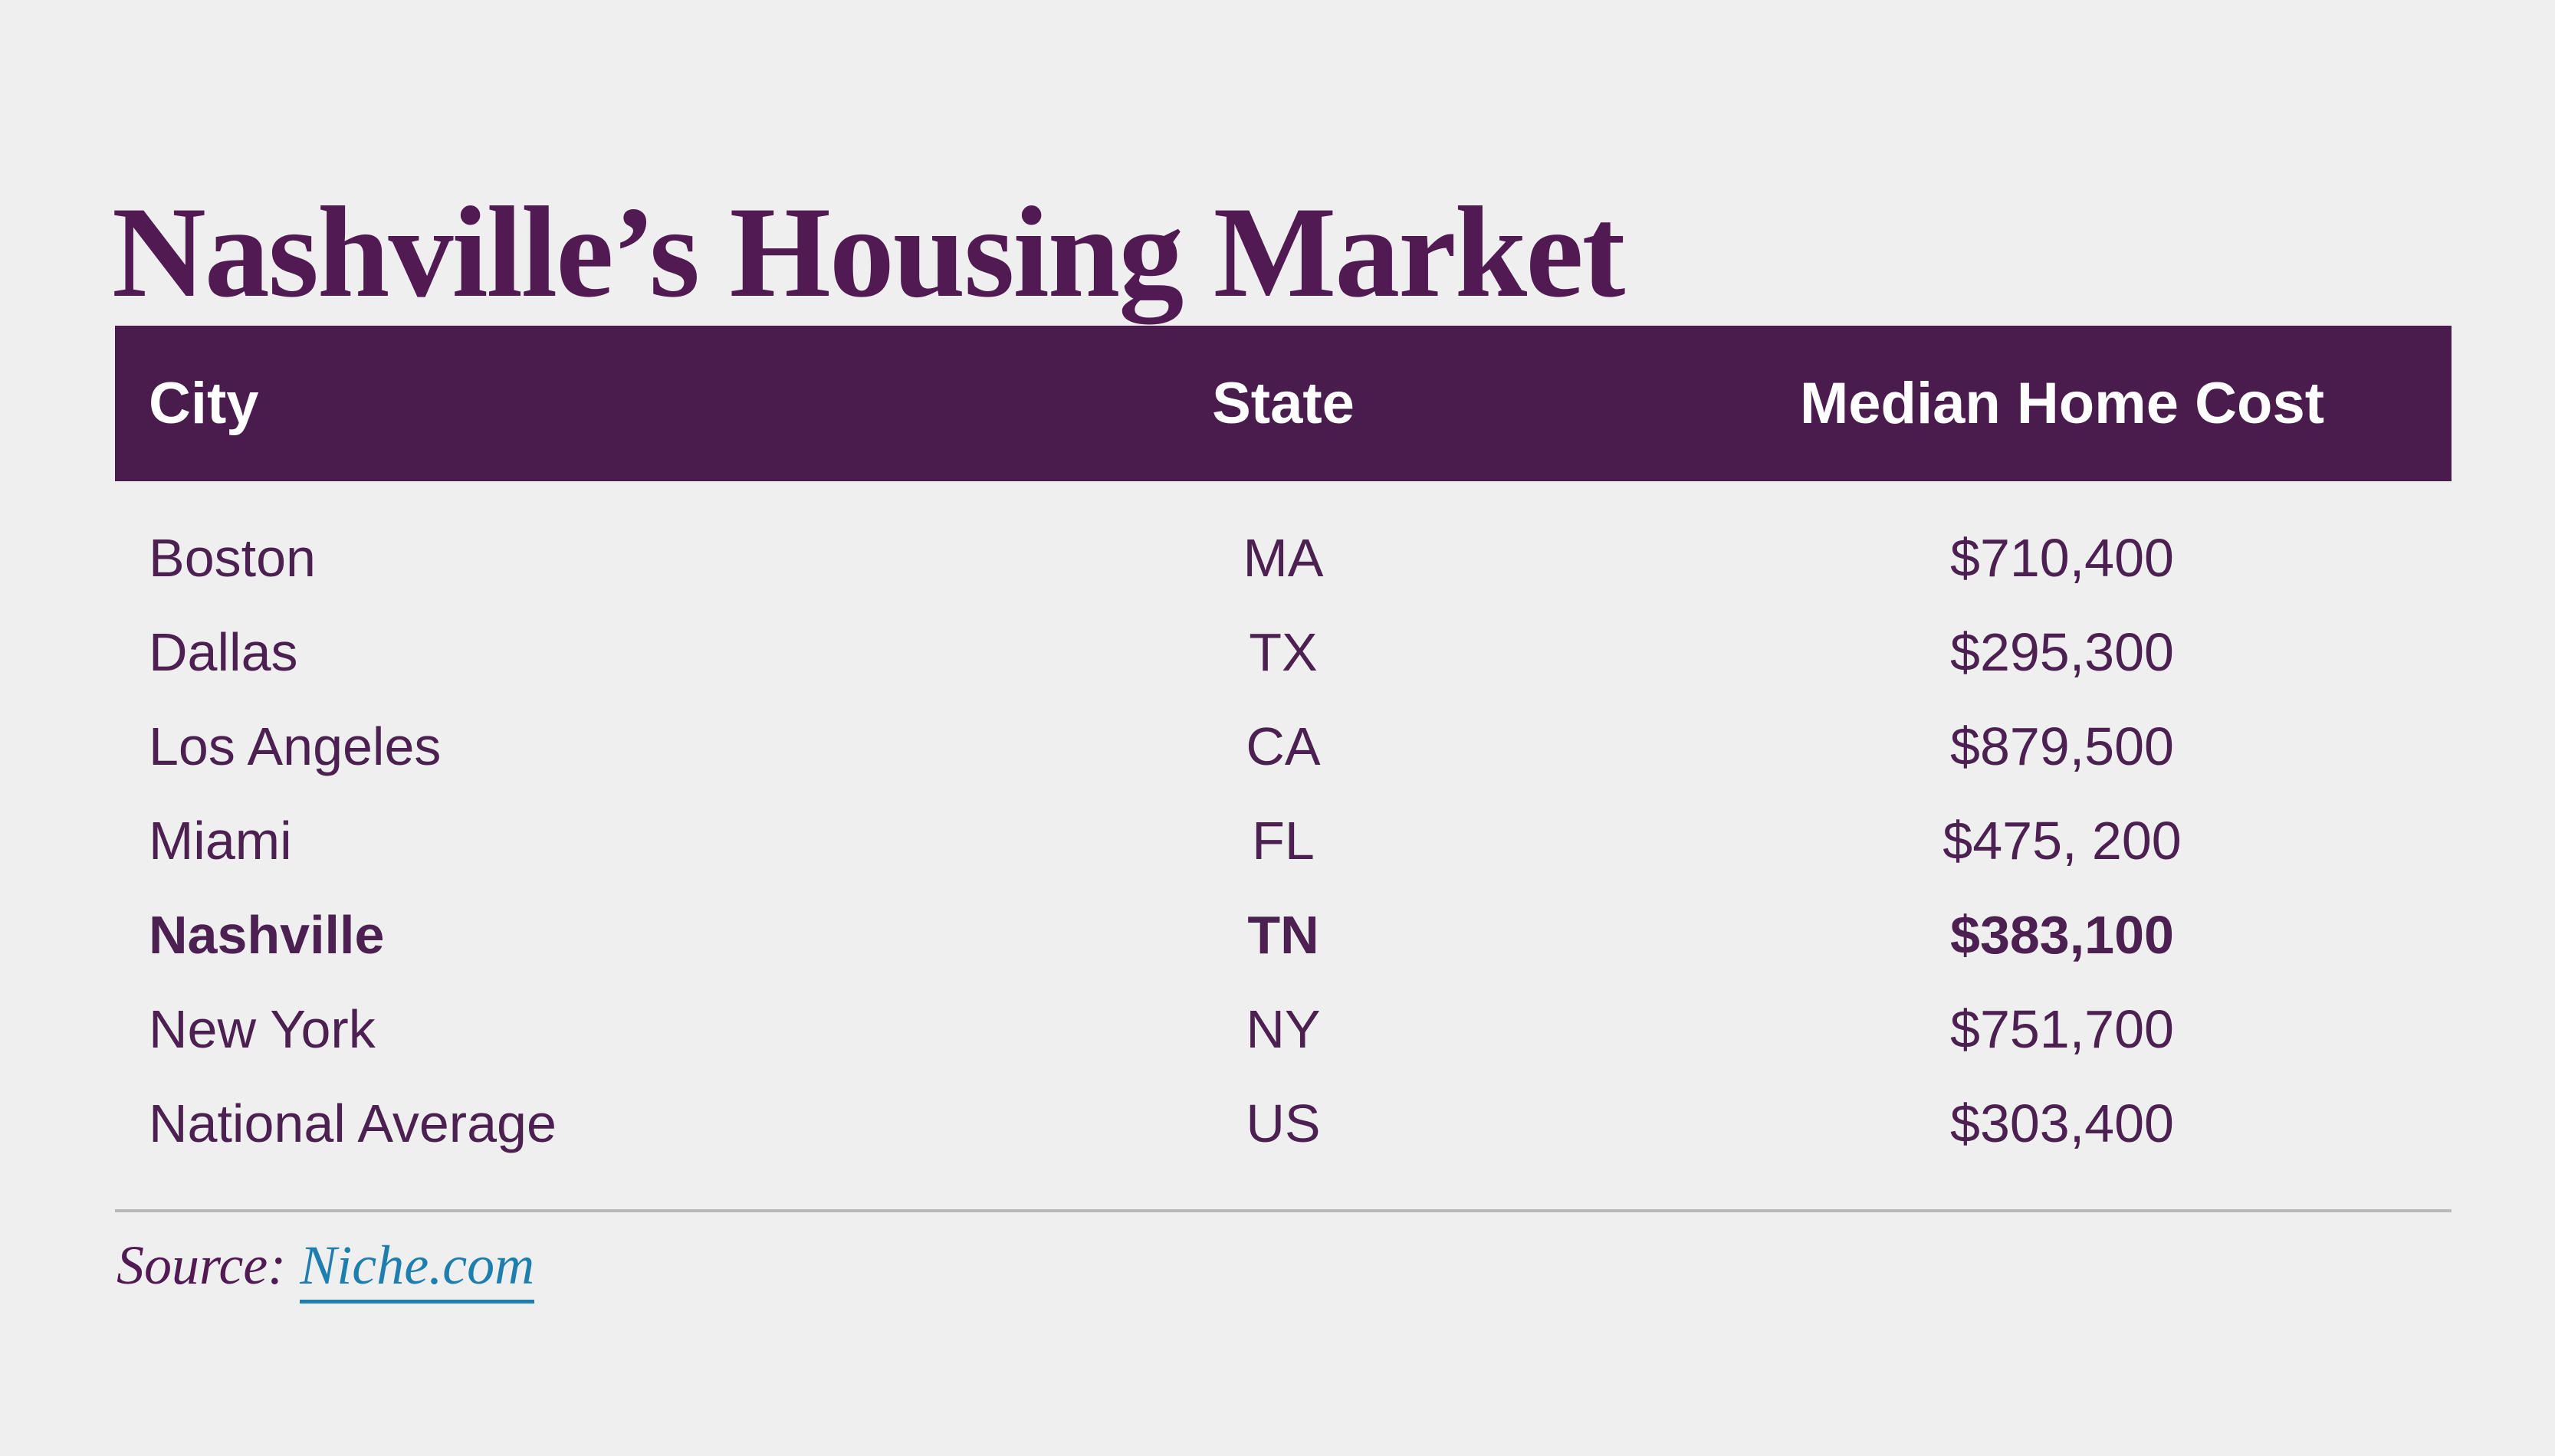 Image resolution: width=2555 pixels, height=1456 pixels. I want to click on cell-state: NY, so click(1283, 1029).